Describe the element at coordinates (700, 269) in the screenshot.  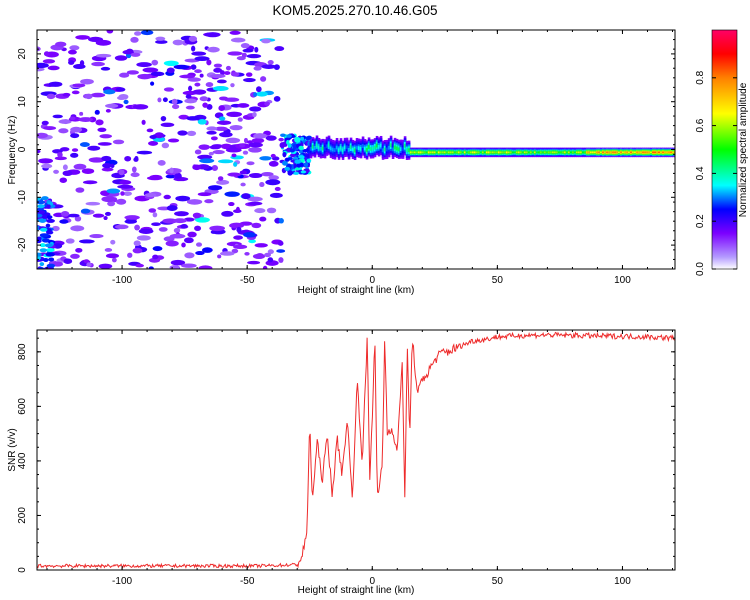
I see `colorbar-tick-label: 0.0` at that location.